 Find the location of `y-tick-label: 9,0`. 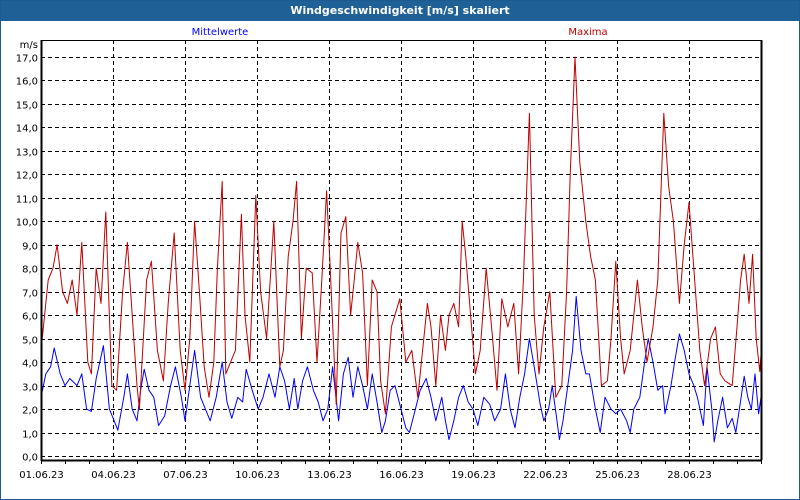

y-tick-label: 9,0 is located at coordinates (30, 247).